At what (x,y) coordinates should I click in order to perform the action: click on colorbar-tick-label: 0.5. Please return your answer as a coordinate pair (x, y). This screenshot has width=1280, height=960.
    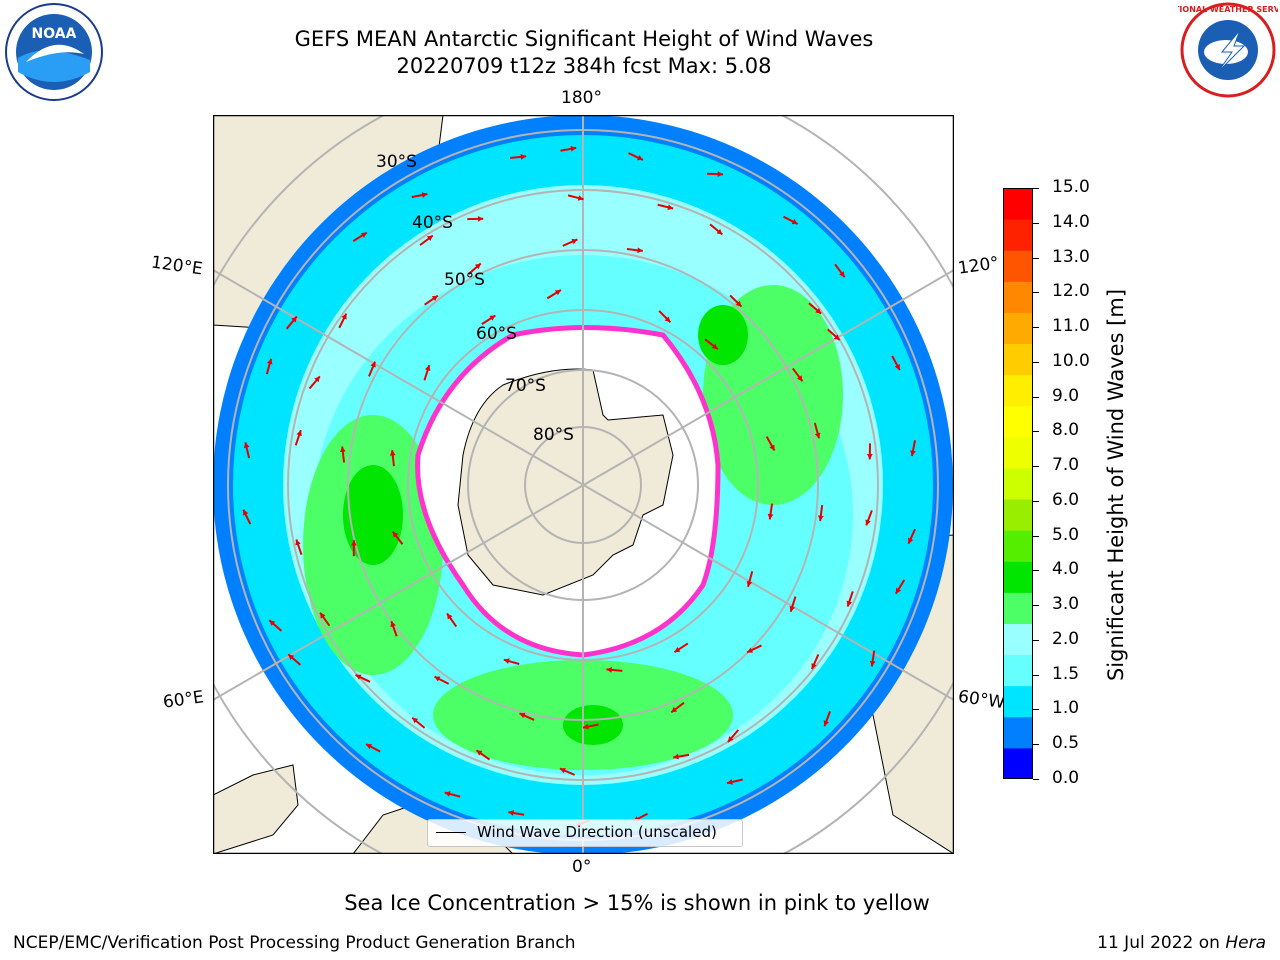
    Looking at the image, I should click on (1066, 743).